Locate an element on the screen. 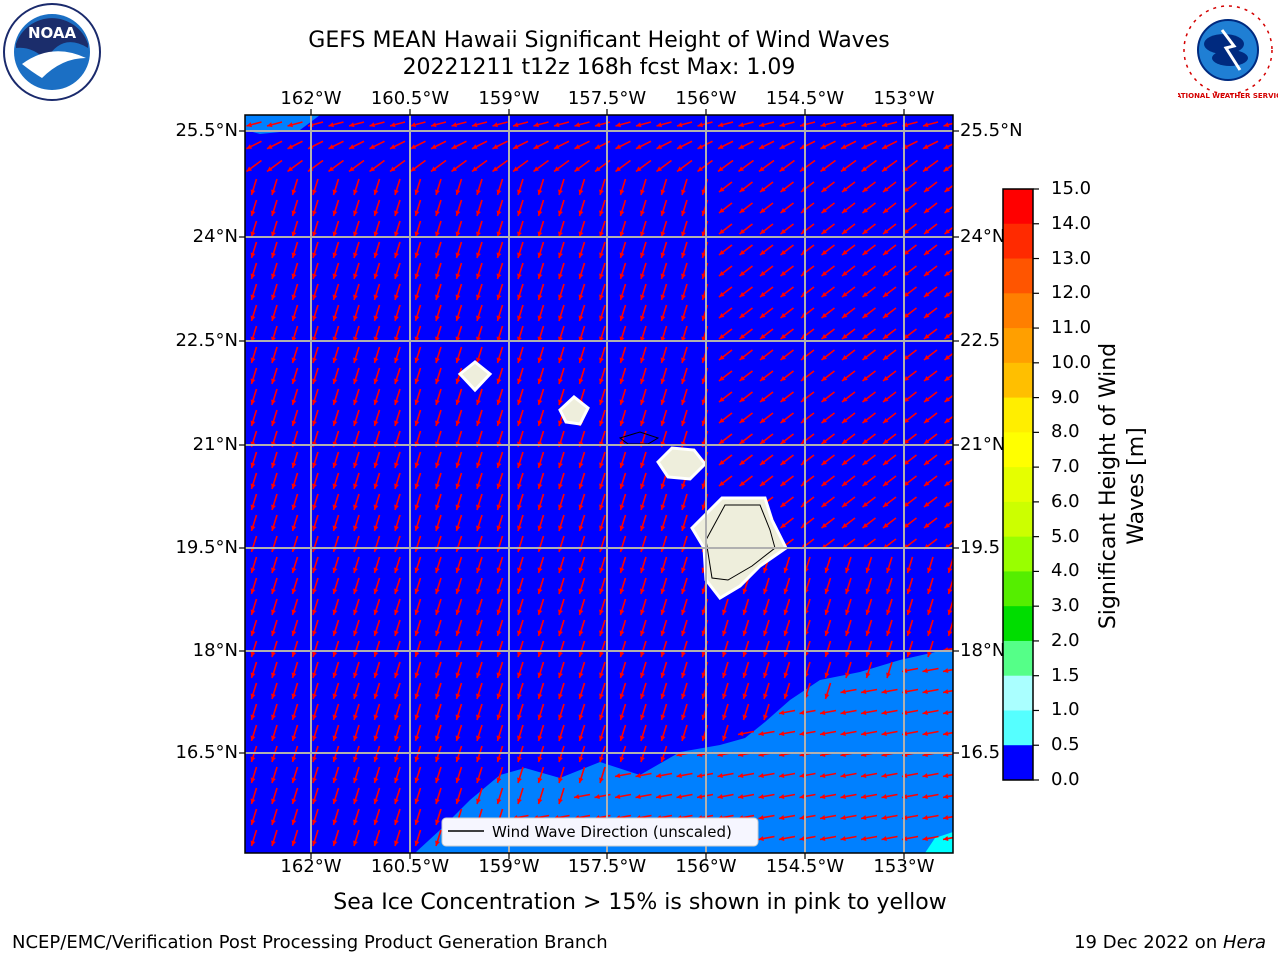 This screenshot has height=960, width=1280. lon-label-top: 156°W is located at coordinates (706, 98).